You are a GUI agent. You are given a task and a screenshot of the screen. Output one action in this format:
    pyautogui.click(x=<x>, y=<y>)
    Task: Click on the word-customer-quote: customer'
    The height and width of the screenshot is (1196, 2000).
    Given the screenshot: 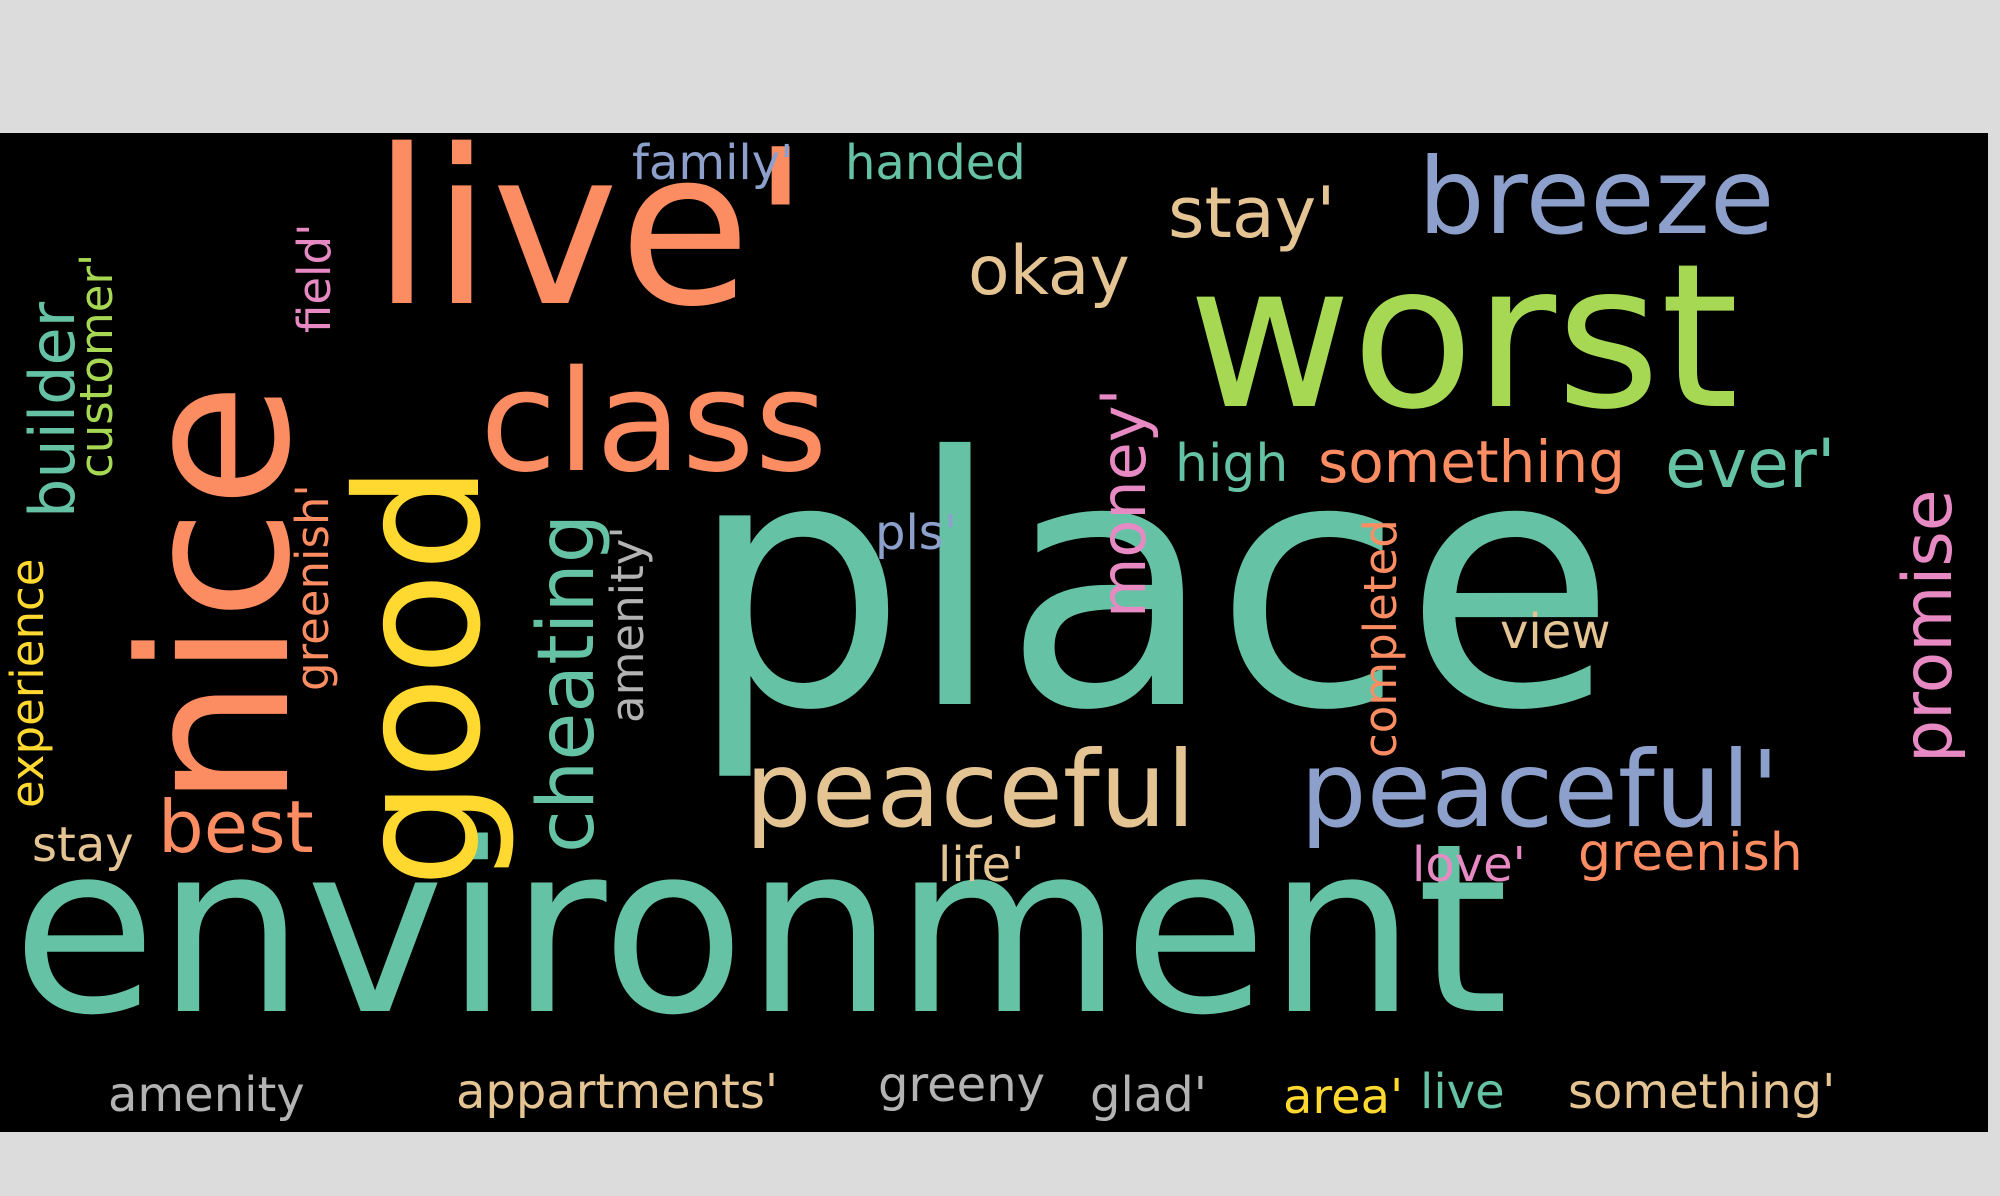 What is the action you would take?
    pyautogui.click(x=96, y=365)
    